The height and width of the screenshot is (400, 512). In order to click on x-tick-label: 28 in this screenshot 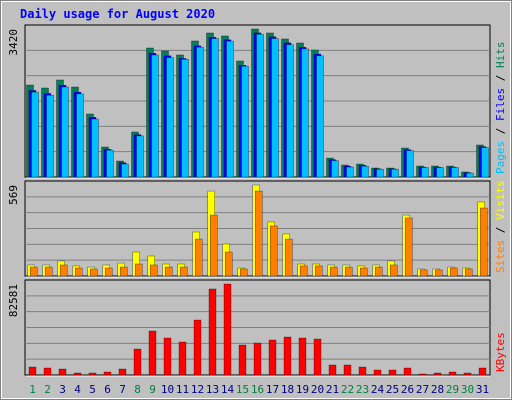, I will do `click(437, 389)`.